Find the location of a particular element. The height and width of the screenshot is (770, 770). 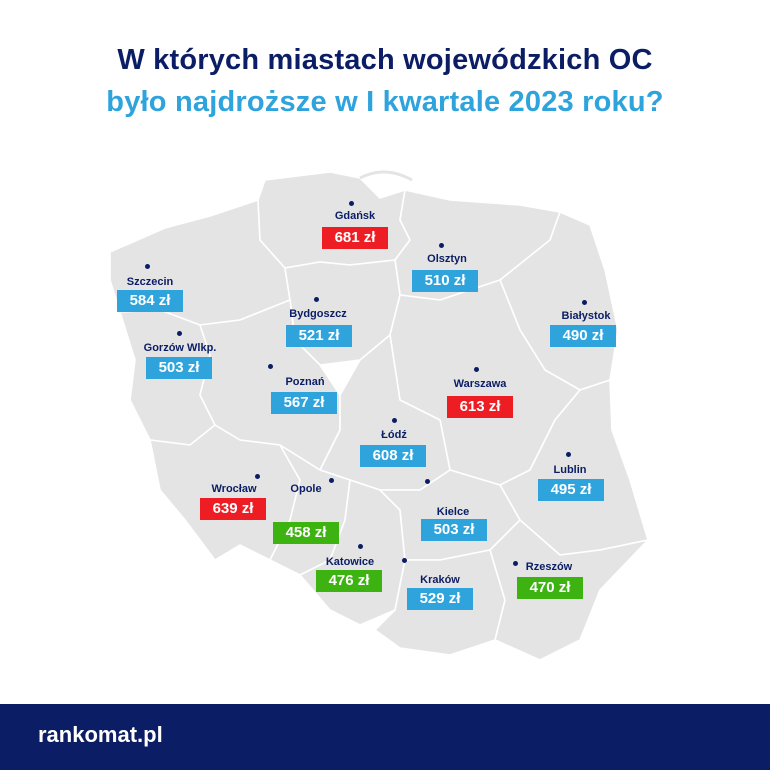

city-name: Bydgoszcz is located at coordinates (318, 314).